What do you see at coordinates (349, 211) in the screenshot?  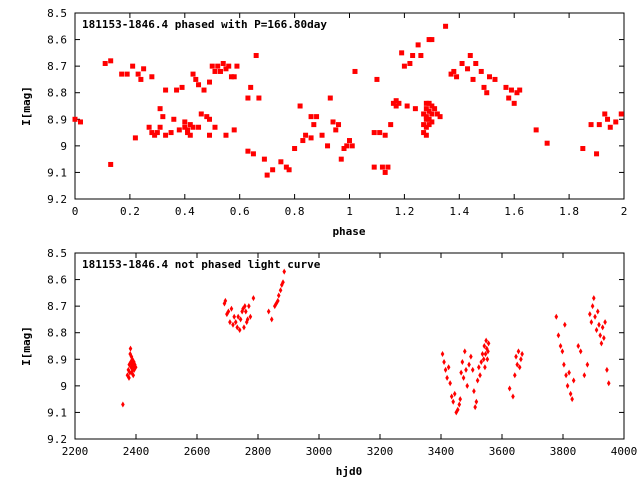 I see `phased-x-tick-label: 1` at bounding box center [349, 211].